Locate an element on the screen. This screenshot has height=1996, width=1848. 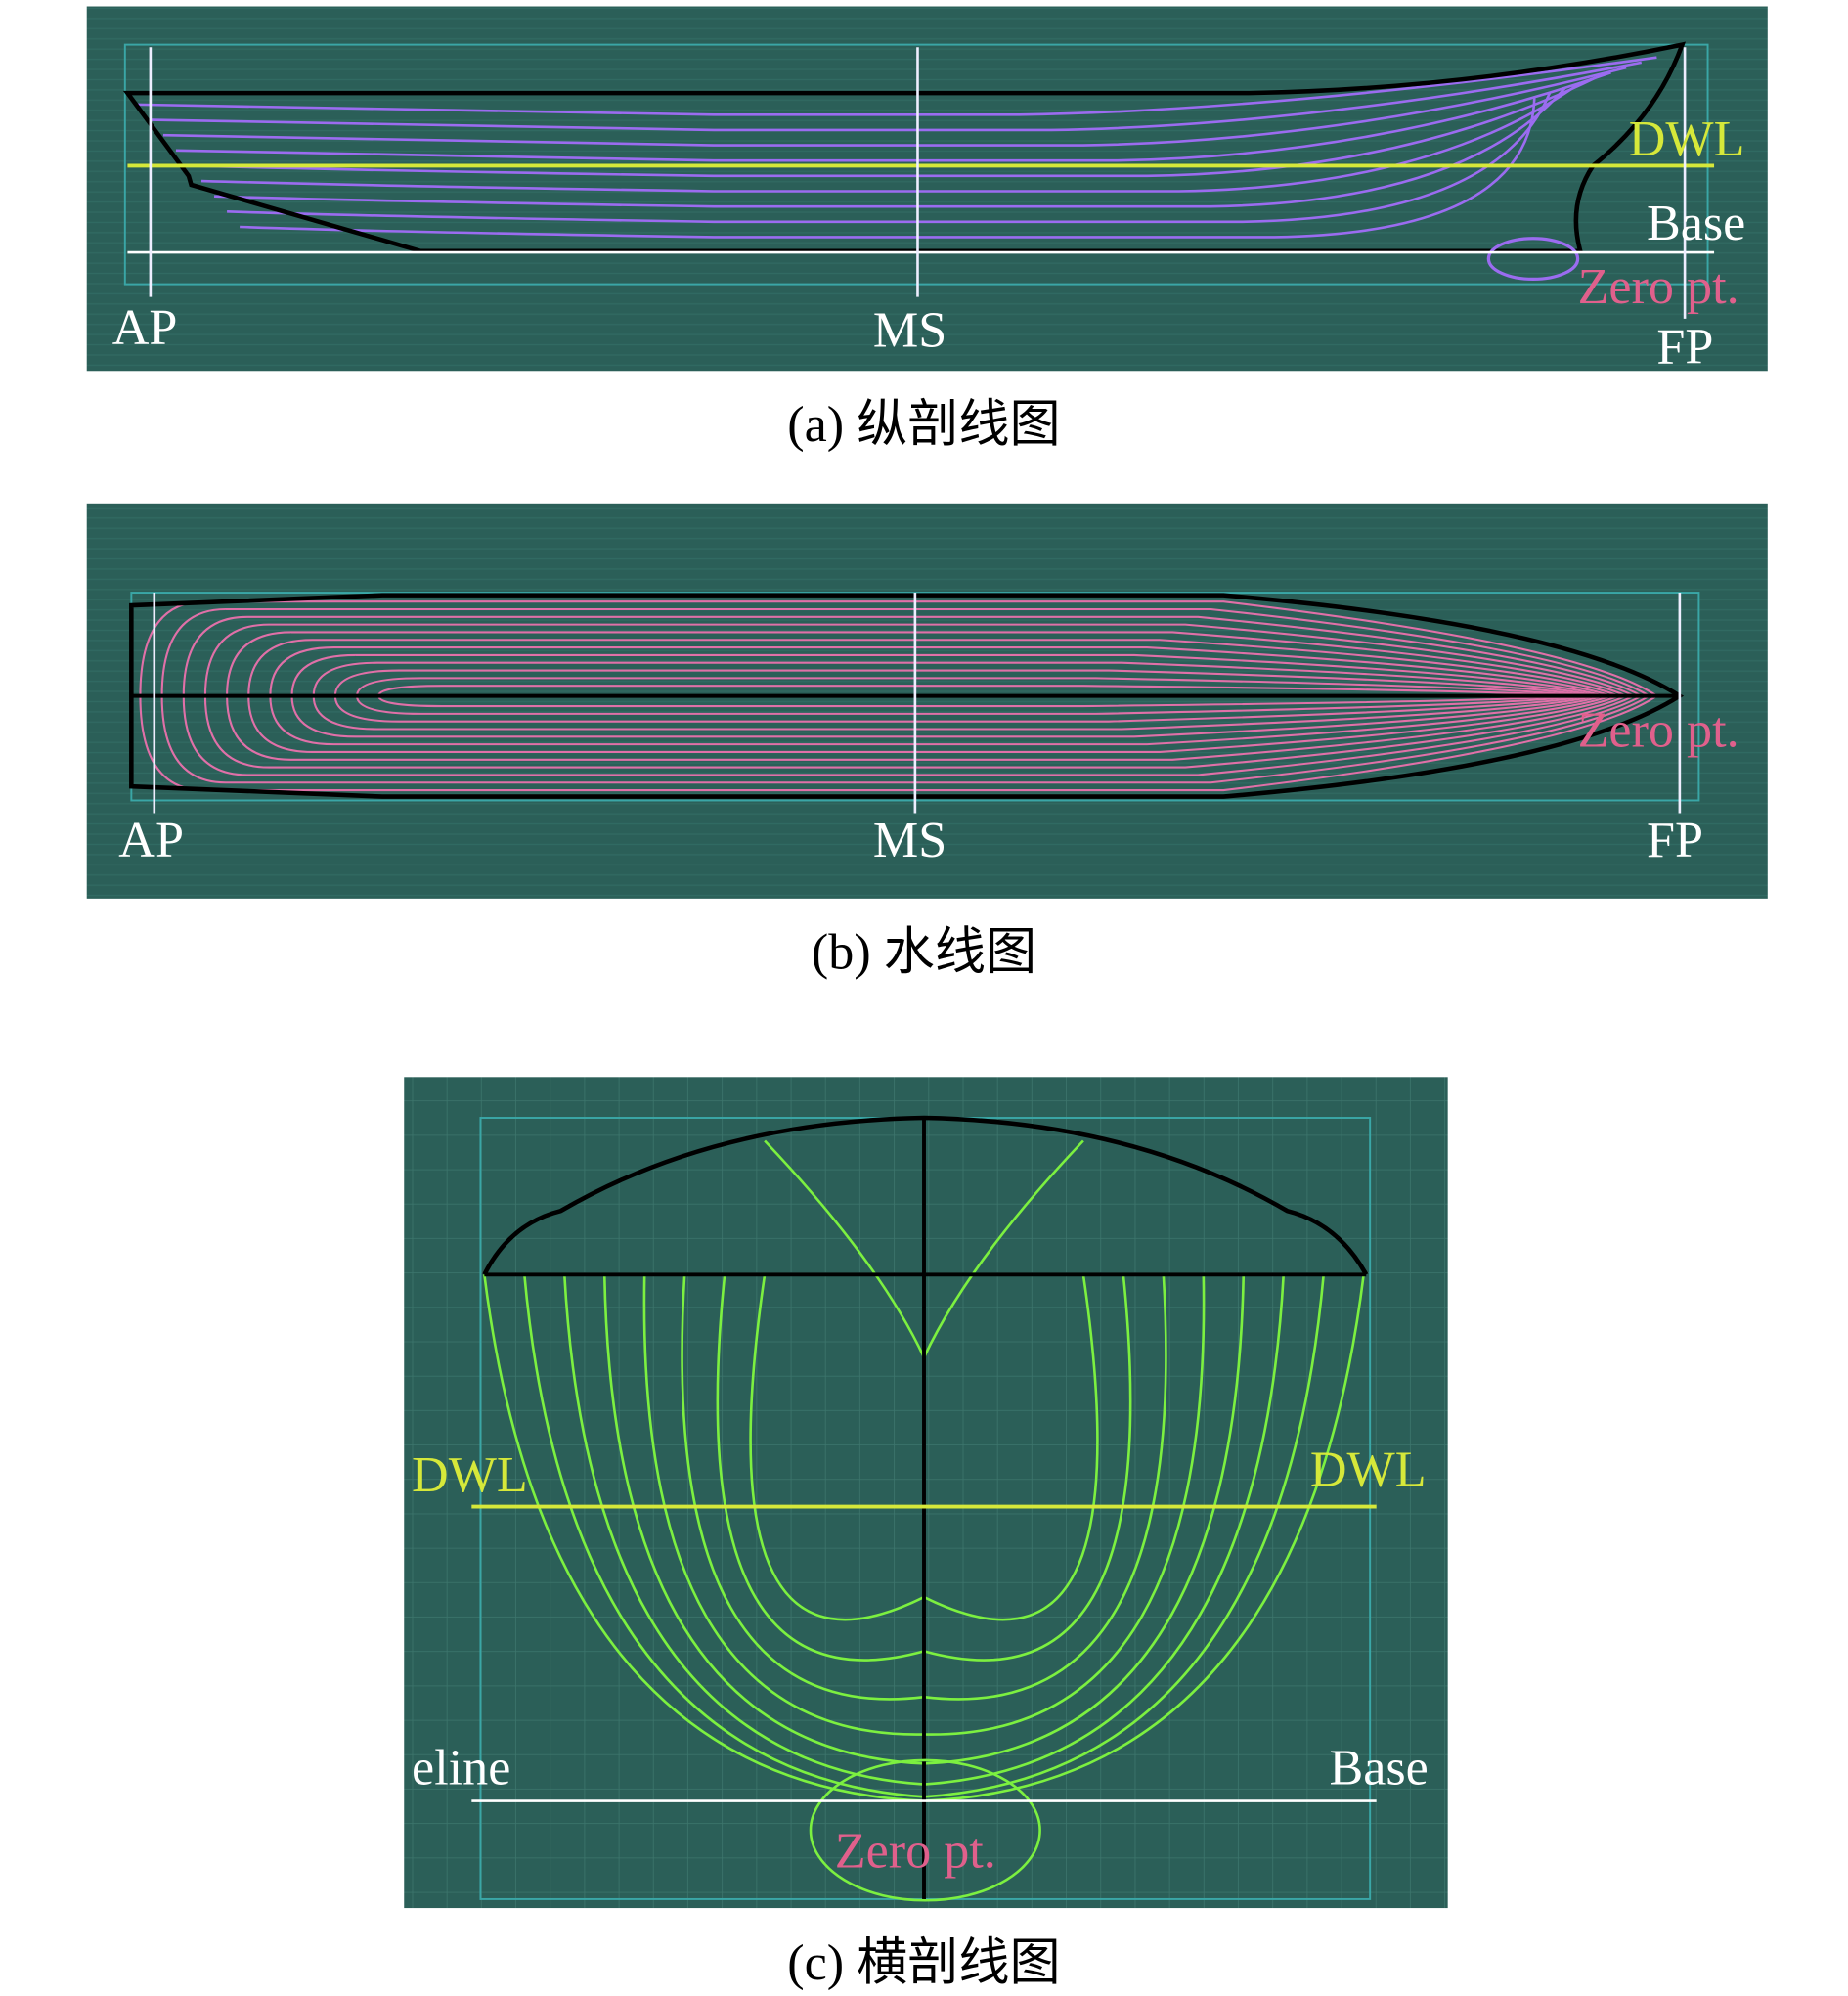
caption: (a) 纵剖线图 is located at coordinates (923, 425).